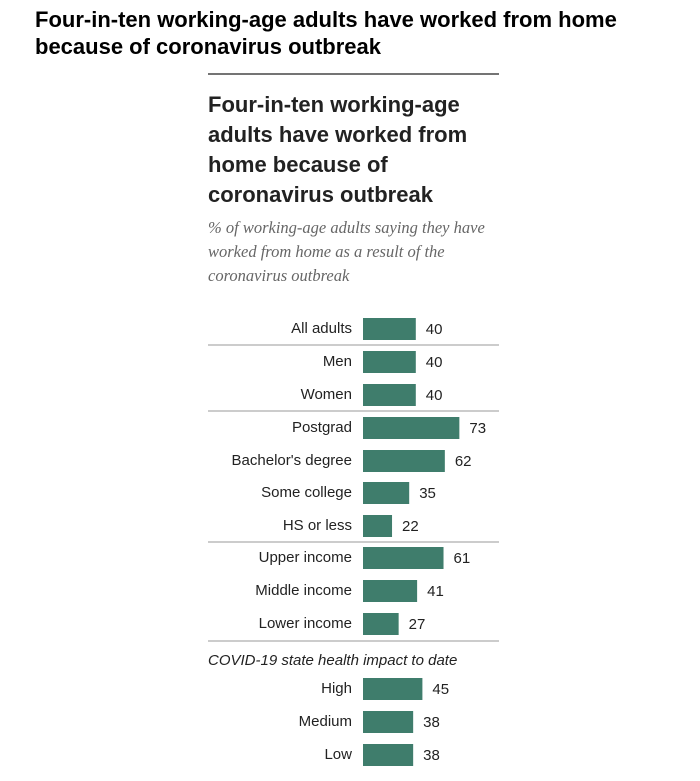 The height and width of the screenshot is (781, 700). I want to click on category-label: Middle income, so click(303, 590).